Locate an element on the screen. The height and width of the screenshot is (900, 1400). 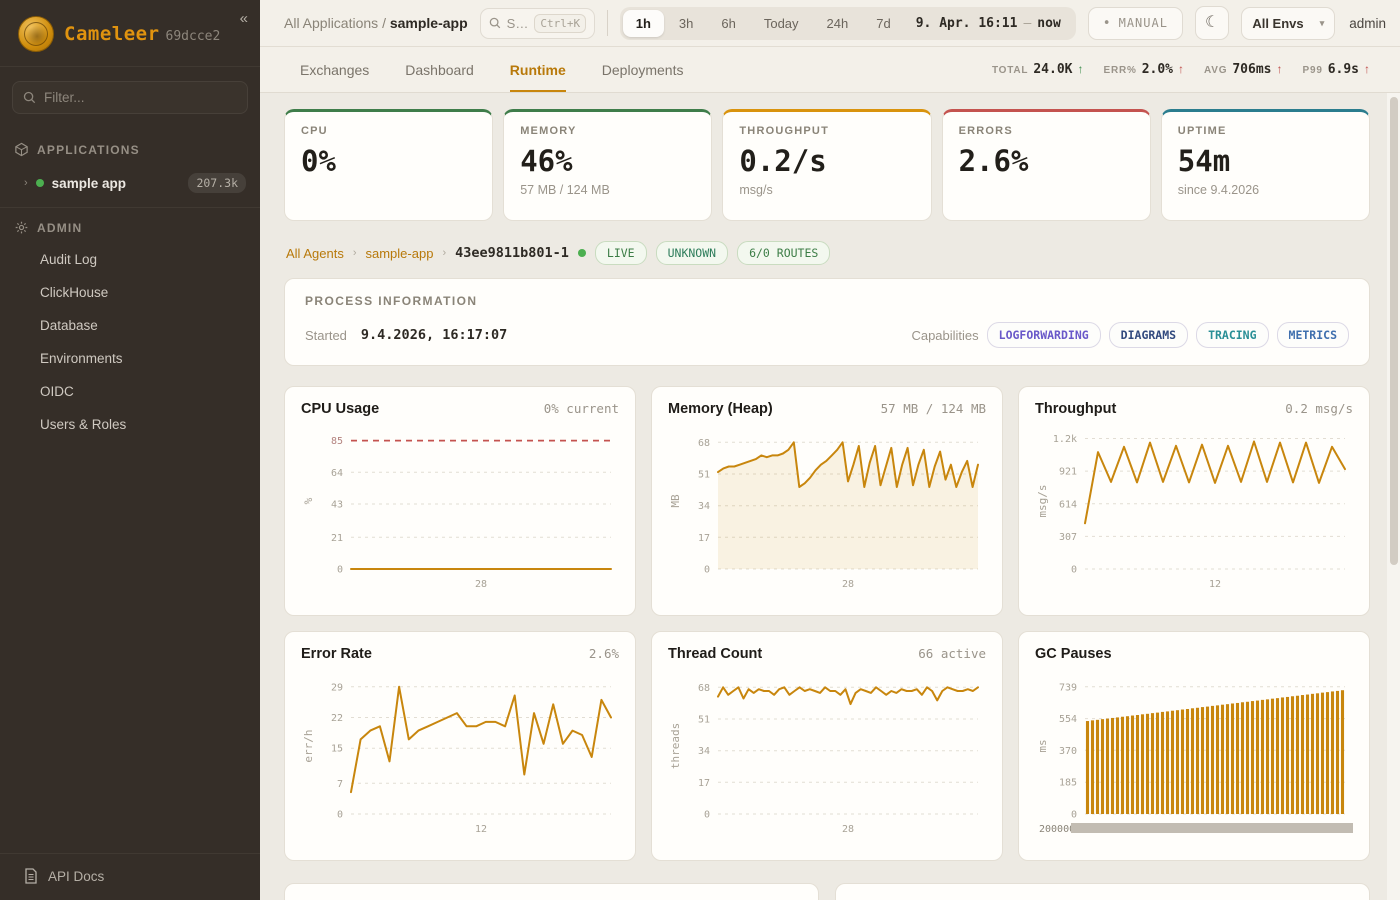
logo-text-wrap: Cameleer 69dcce2 is located at coordinates (142, 34).